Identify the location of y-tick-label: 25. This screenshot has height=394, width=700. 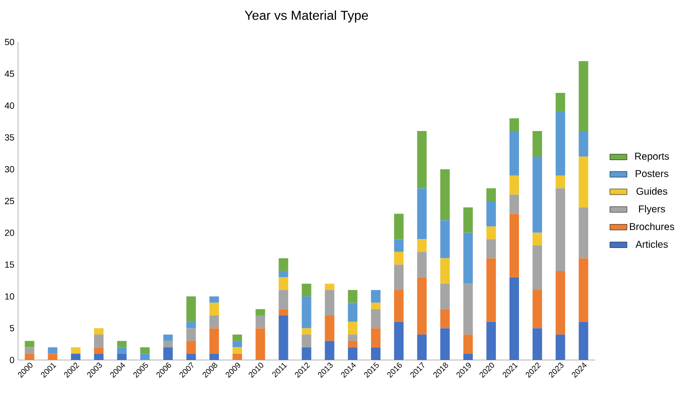
(9, 201).